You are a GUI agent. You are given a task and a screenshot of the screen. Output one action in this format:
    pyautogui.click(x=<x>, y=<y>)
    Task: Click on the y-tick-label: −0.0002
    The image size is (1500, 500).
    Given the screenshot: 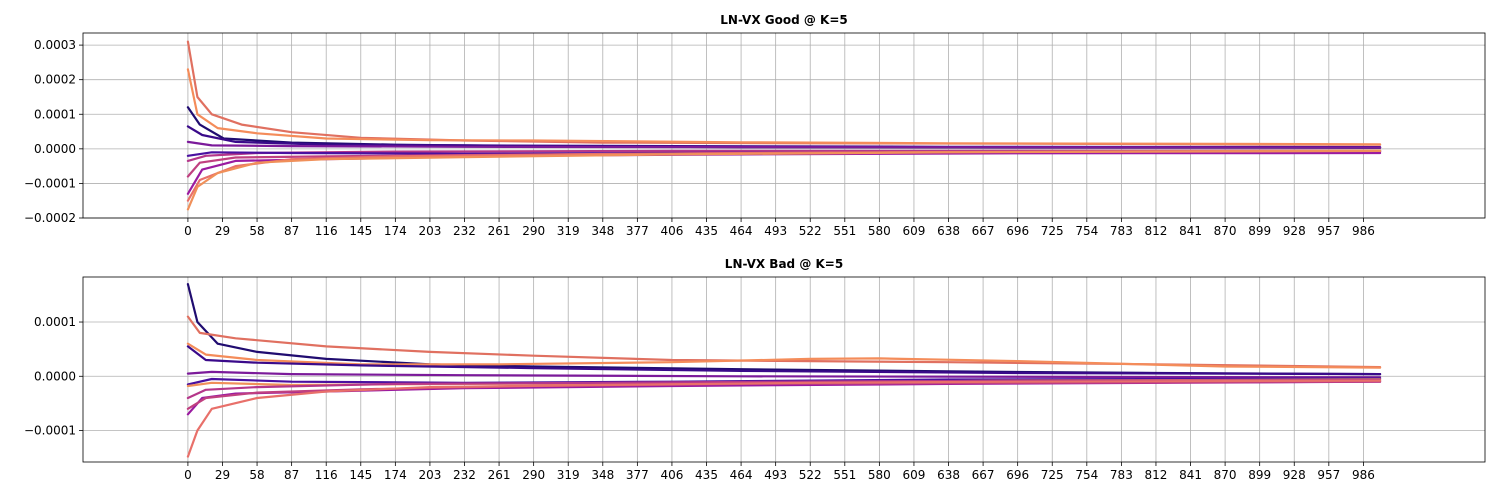 What is the action you would take?
    pyautogui.click(x=50, y=218)
    